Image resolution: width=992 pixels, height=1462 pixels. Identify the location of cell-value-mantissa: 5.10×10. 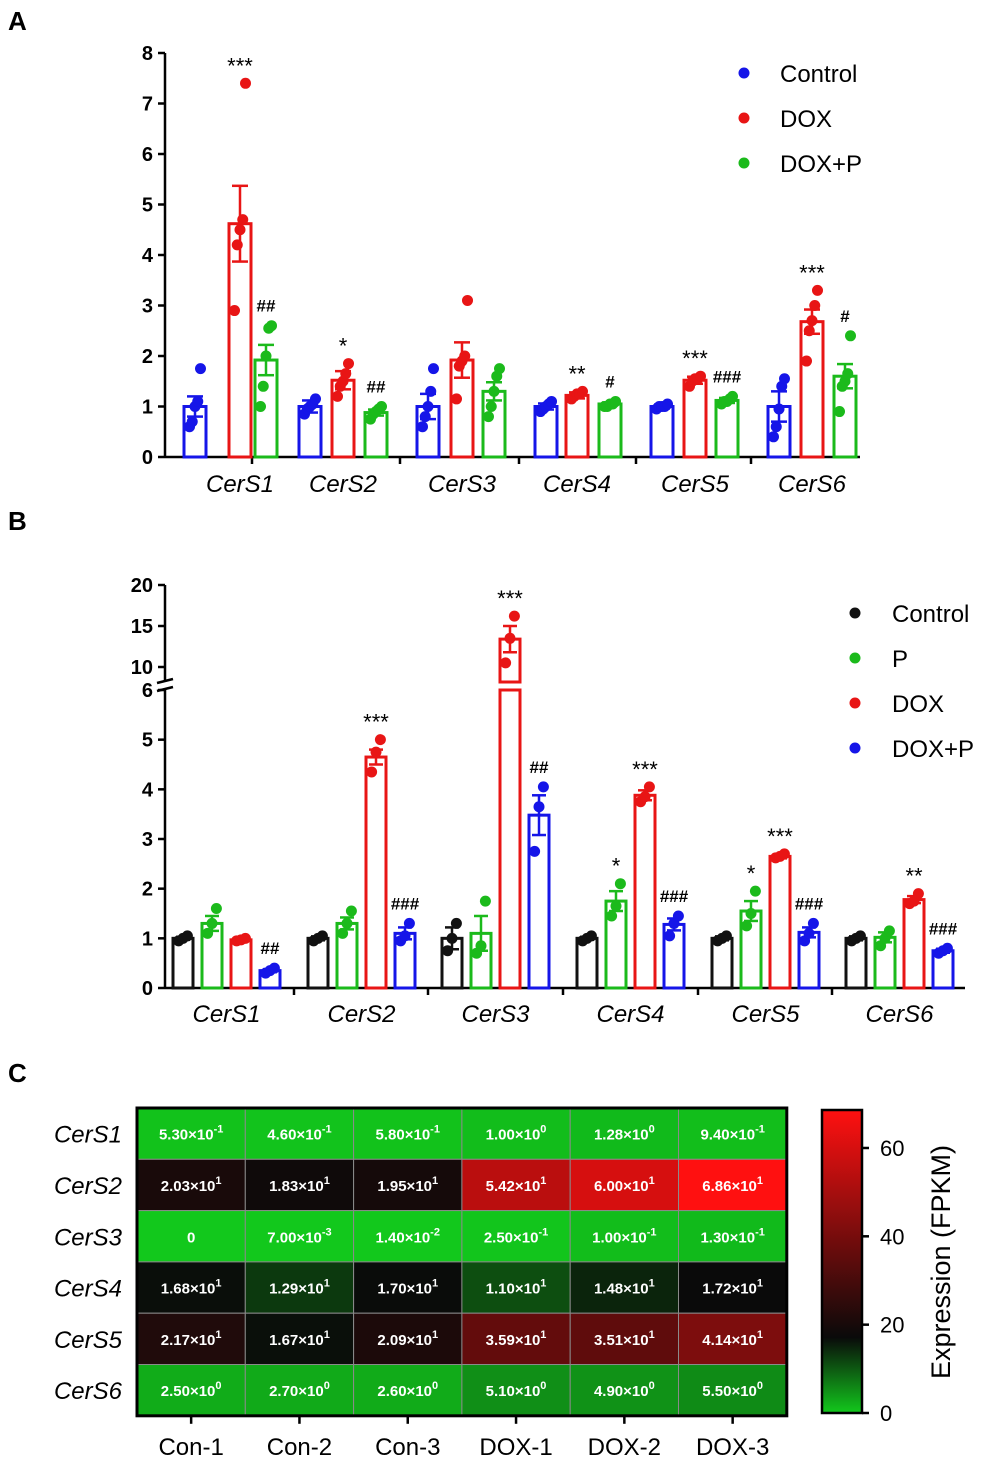
(513, 1391).